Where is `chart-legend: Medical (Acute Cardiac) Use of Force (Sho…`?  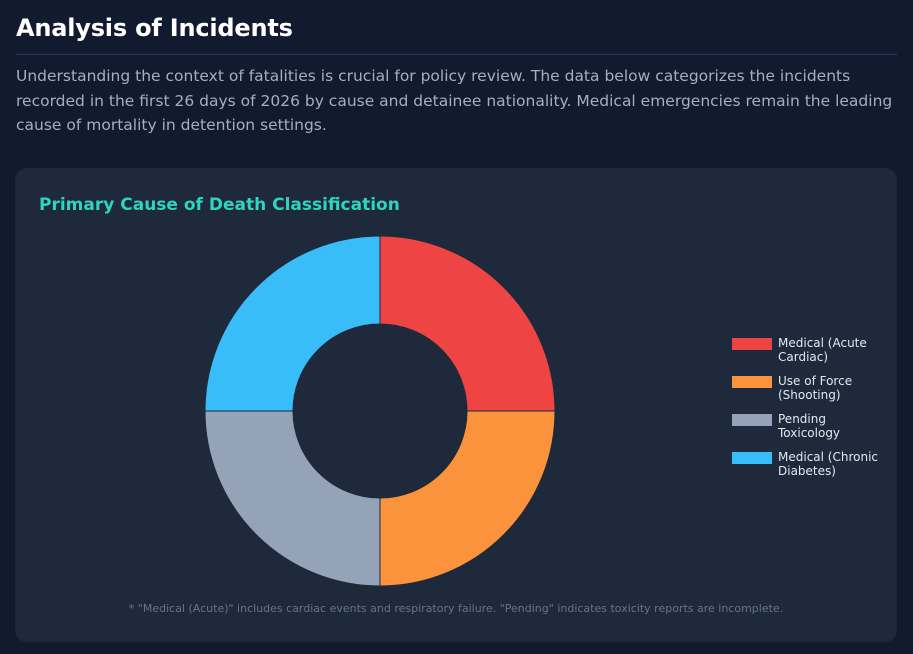 chart-legend: Medical (Acute Cardiac) Use of Force (Sho… is located at coordinates (806, 412).